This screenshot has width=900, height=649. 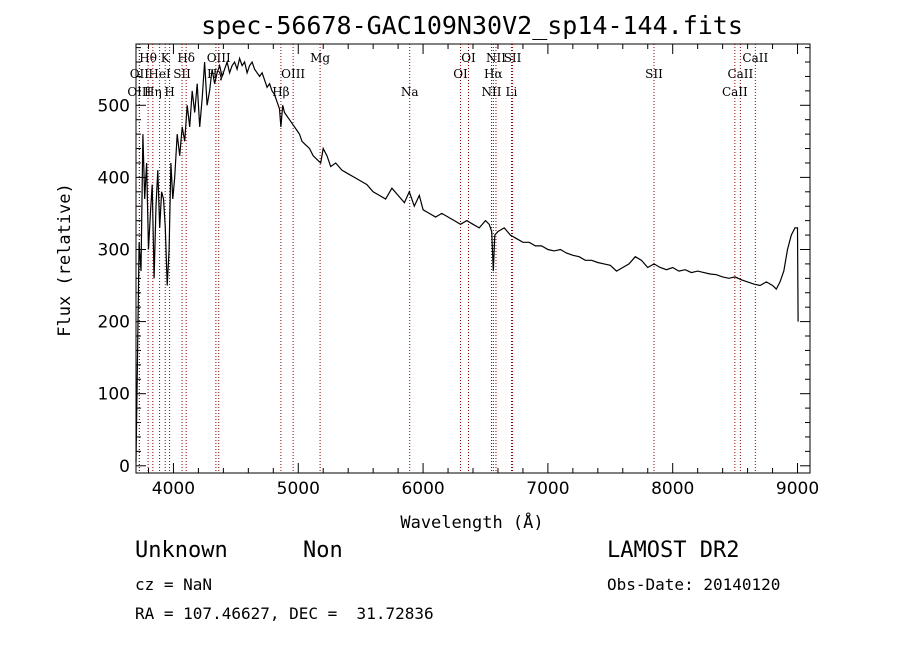 I want to click on spectral-line-label: Hθ, so click(x=148, y=58).